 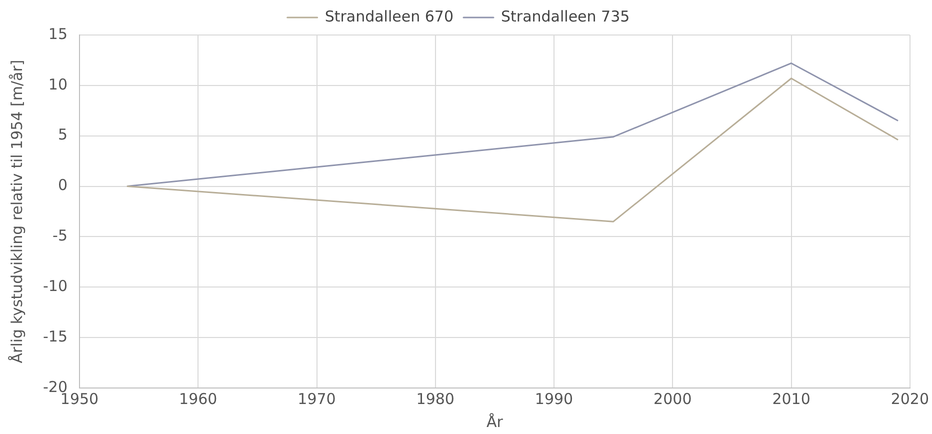 What do you see at coordinates (198, 399) in the screenshot?
I see `x-tick-label: 1960` at bounding box center [198, 399].